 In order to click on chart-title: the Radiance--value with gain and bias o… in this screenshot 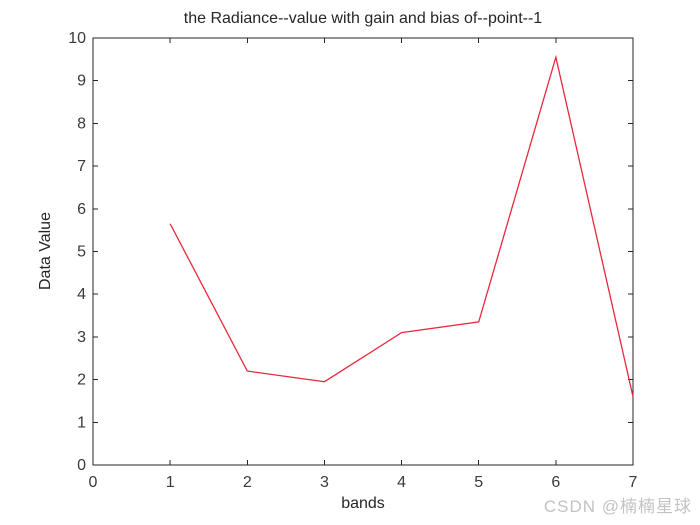, I will do `click(363, 18)`.